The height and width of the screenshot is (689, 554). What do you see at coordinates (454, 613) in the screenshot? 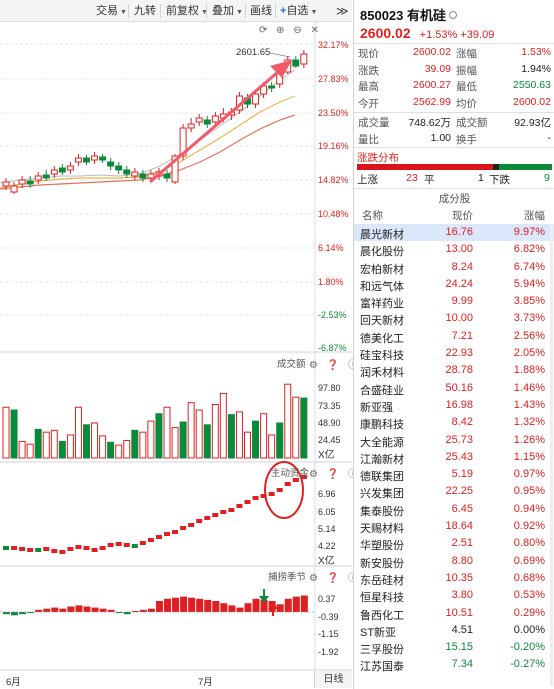
I see `stock-row: 鲁西化工 10.51 0.29%` at bounding box center [454, 613].